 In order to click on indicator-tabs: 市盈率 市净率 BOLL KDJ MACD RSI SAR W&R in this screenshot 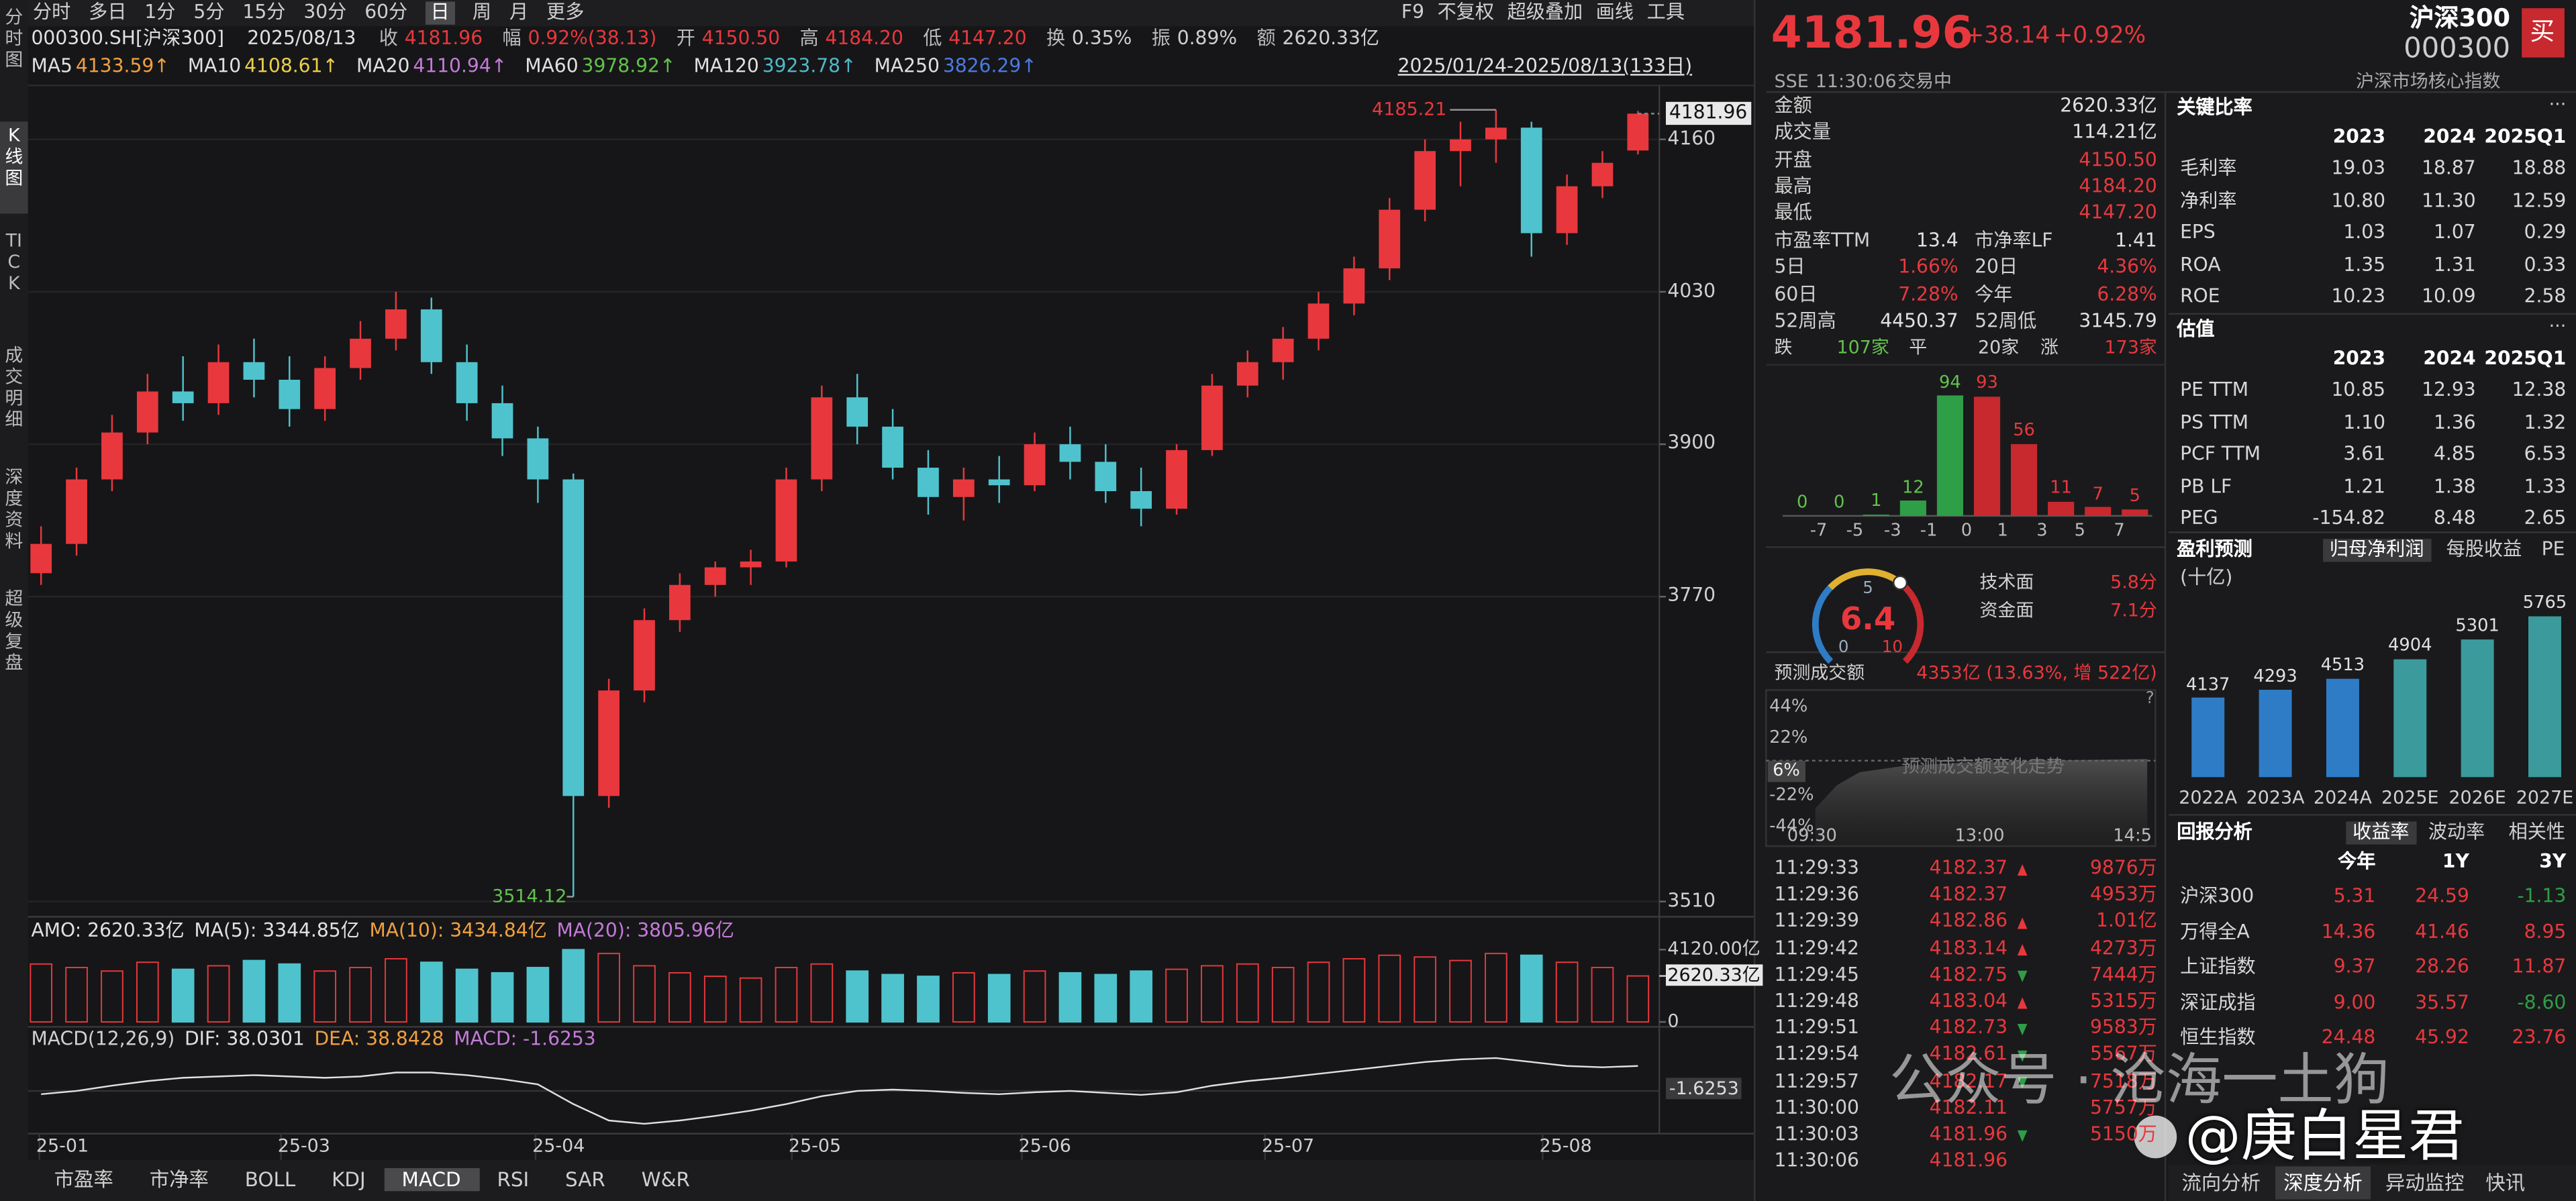, I will do `click(372, 1180)`.